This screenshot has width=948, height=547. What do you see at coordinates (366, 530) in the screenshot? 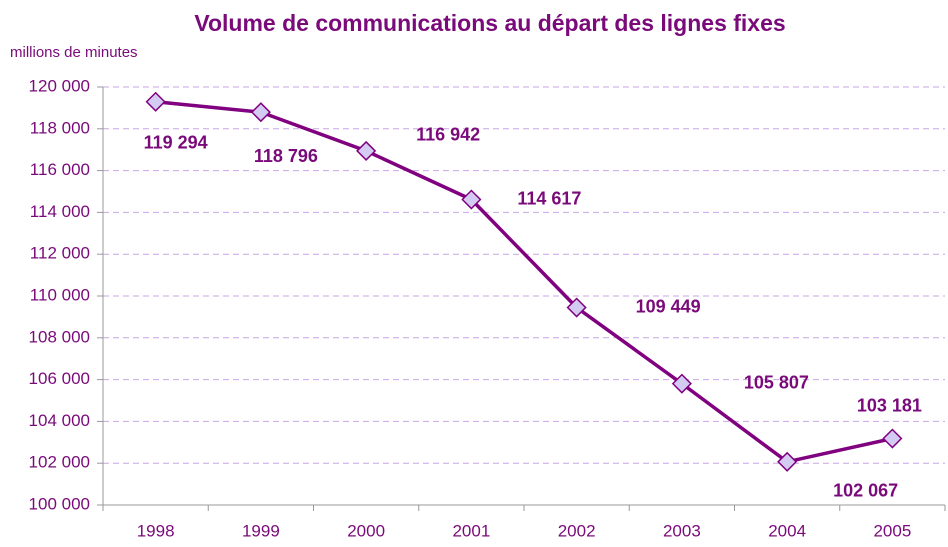
I see `x-tick-label: 2000` at bounding box center [366, 530].